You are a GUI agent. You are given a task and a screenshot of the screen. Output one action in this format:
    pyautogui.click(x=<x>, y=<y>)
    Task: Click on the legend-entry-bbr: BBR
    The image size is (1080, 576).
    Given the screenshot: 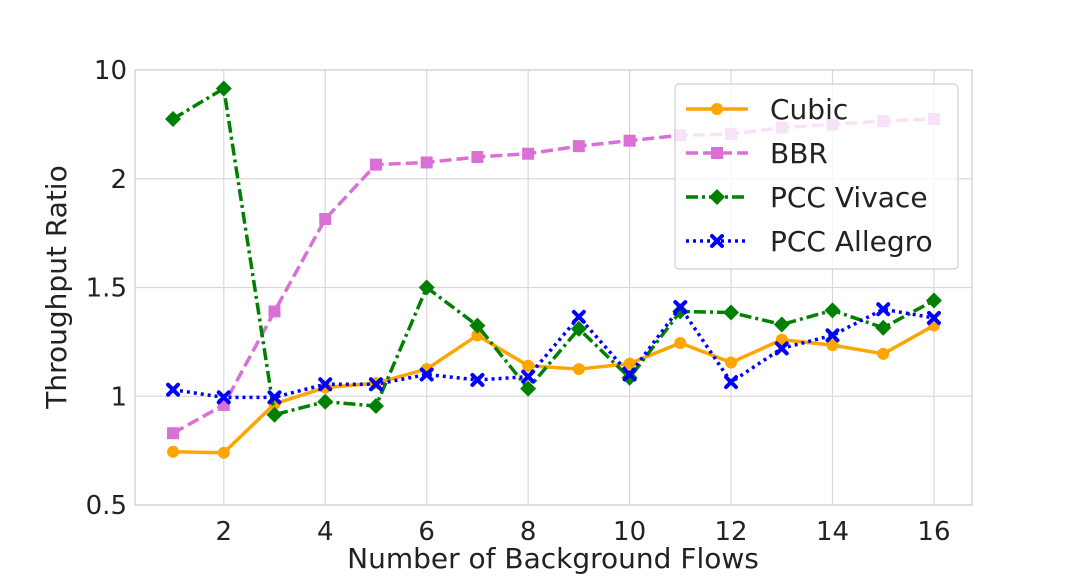 What is the action you would take?
    pyautogui.click(x=757, y=153)
    